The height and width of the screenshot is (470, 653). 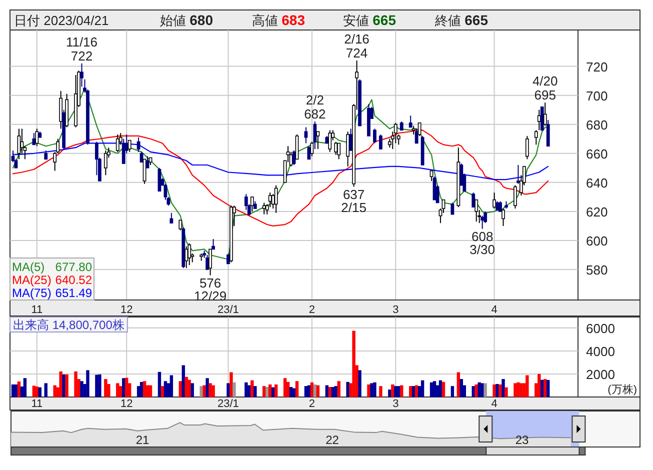 I want to click on text: 高値 683, so click(x=279, y=20).